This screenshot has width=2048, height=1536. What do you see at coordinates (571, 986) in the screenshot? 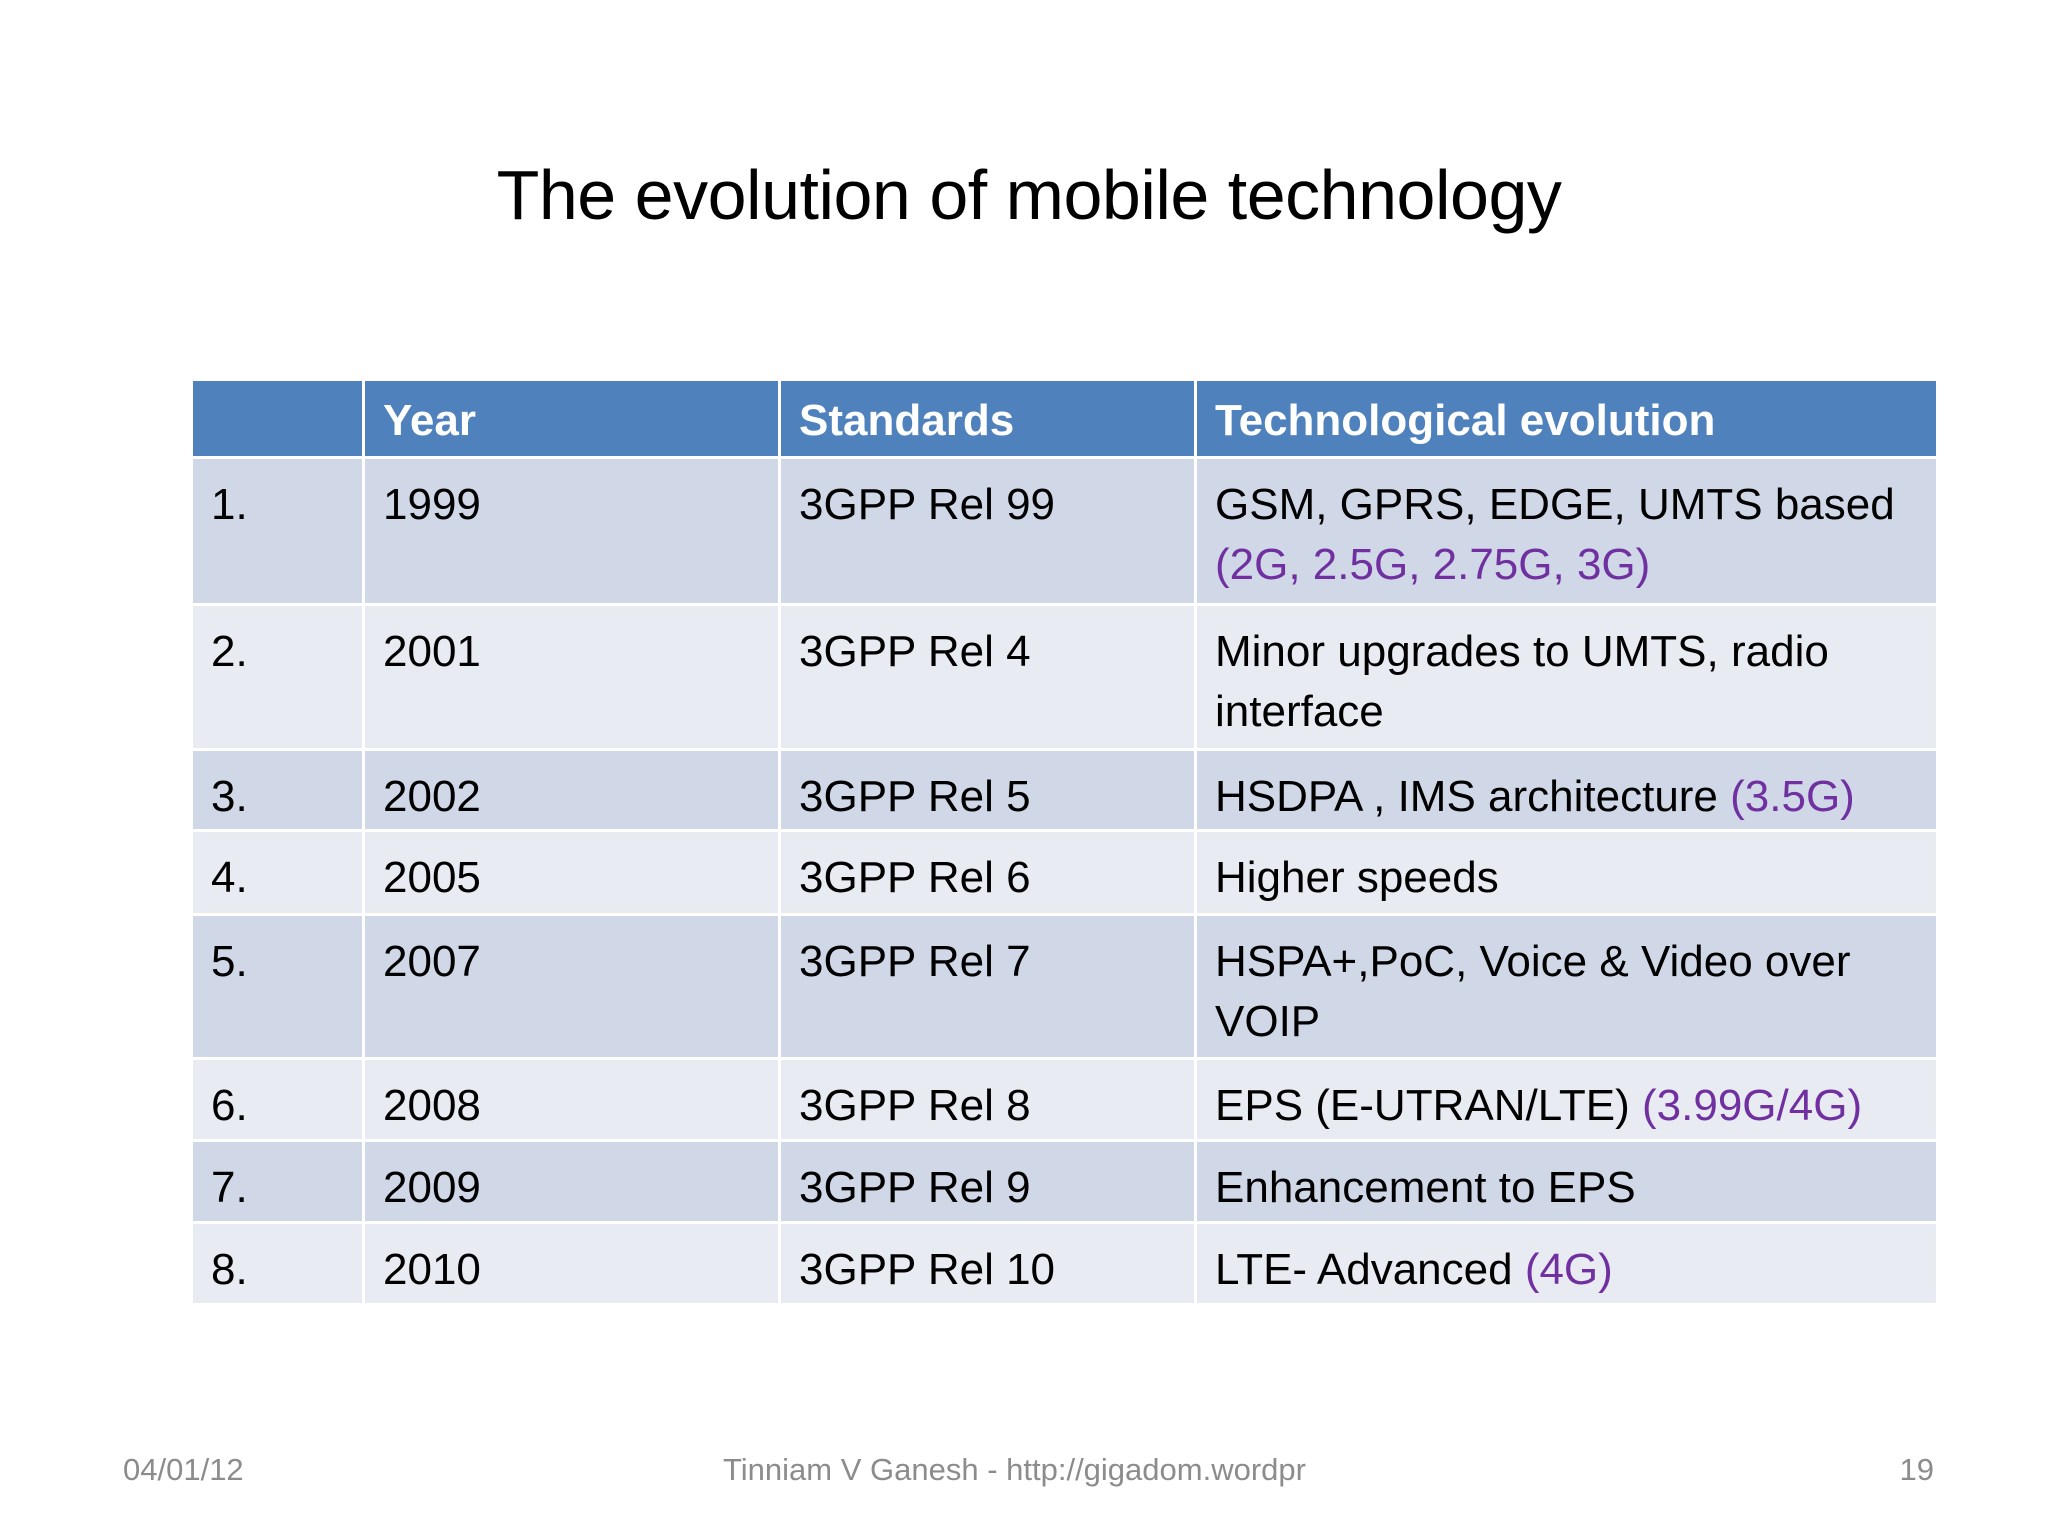
I see `row-year: 2007` at bounding box center [571, 986].